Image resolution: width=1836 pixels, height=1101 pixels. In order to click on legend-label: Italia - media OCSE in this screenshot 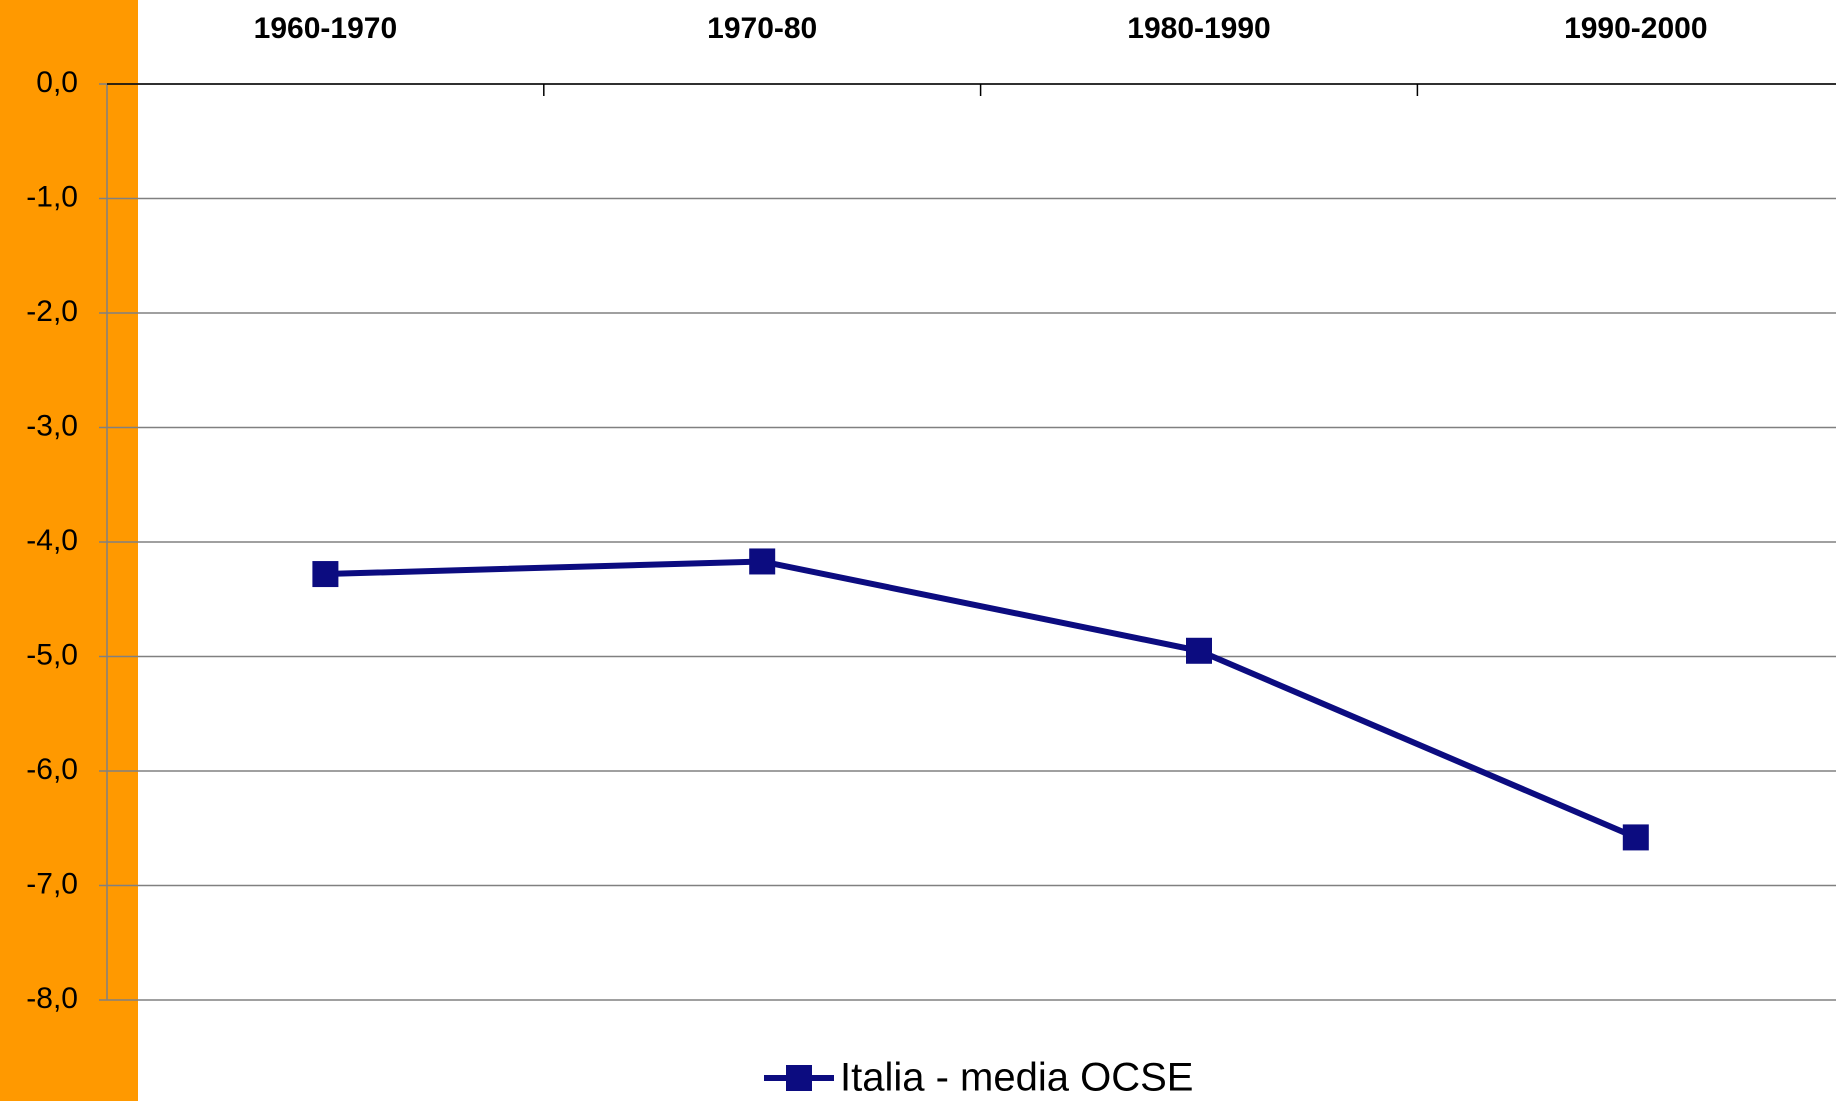, I will do `click(1016, 1078)`.